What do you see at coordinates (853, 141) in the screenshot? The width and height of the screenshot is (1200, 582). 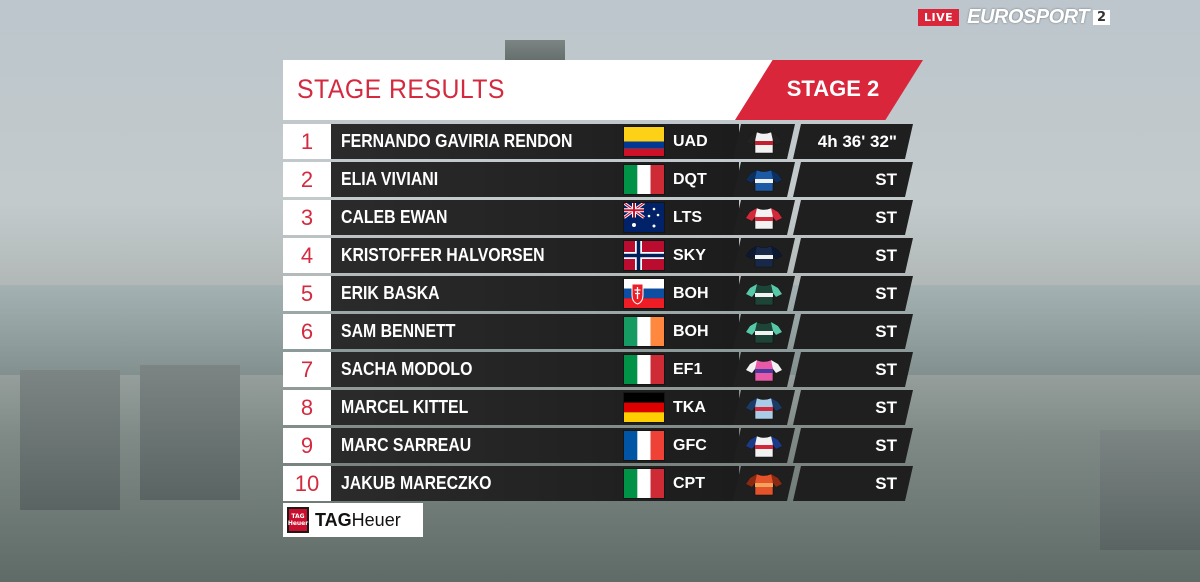 I see `finish-time: 4h 36' 32"` at bounding box center [853, 141].